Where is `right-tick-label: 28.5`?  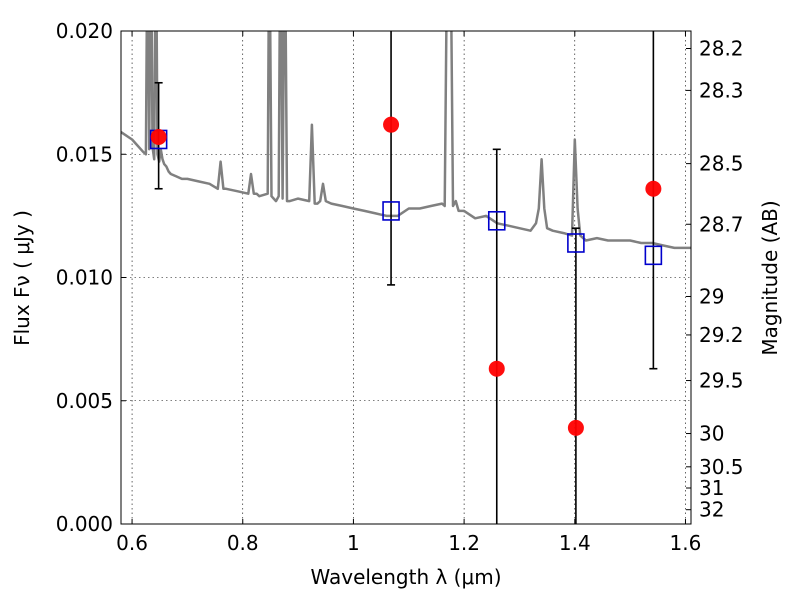 right-tick-label: 28.5 is located at coordinates (721, 164).